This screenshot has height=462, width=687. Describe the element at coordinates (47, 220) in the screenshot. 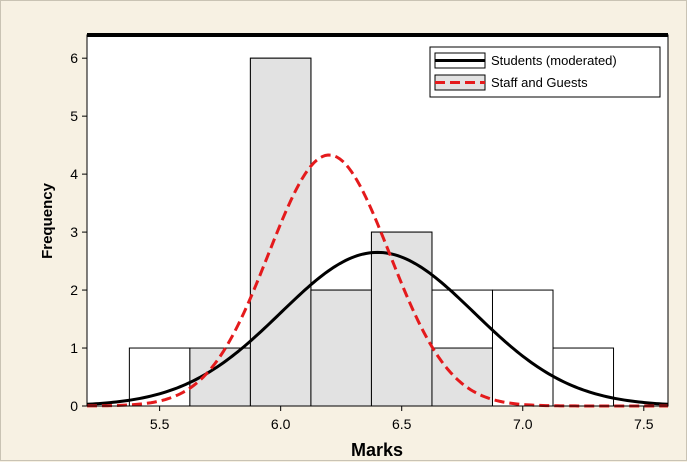

I see `y-axis-title: Frequency` at that location.